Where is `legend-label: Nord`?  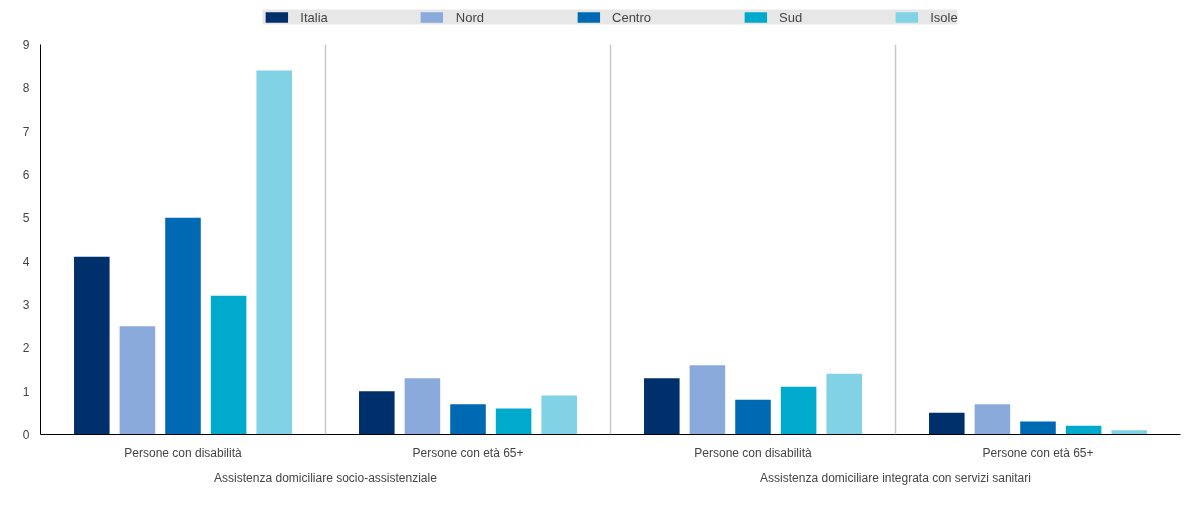 legend-label: Nord is located at coordinates (470, 17).